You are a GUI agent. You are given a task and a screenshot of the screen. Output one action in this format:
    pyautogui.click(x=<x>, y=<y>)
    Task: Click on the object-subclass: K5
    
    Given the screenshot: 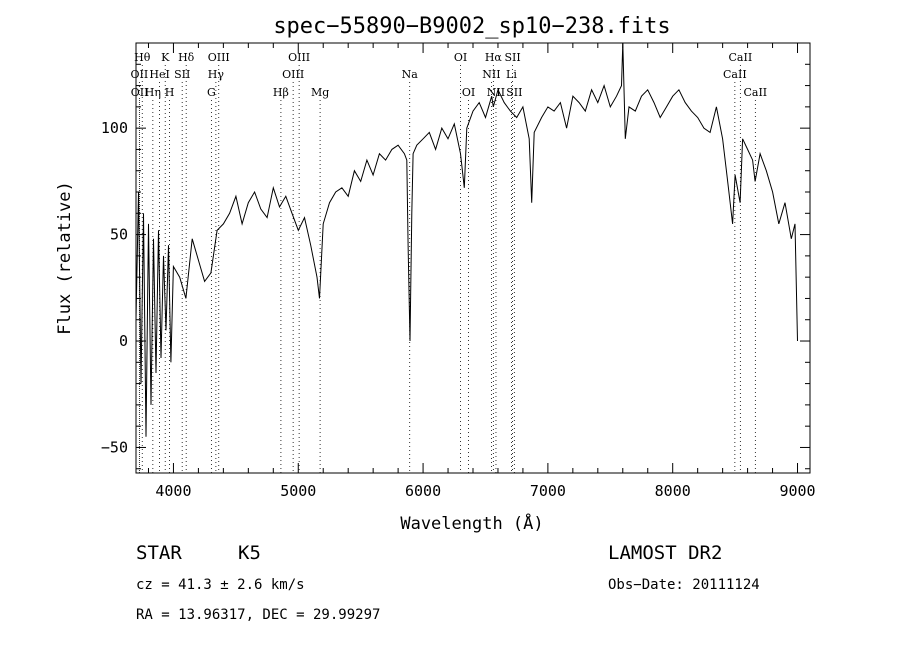 What is the action you would take?
    pyautogui.click(x=249, y=553)
    